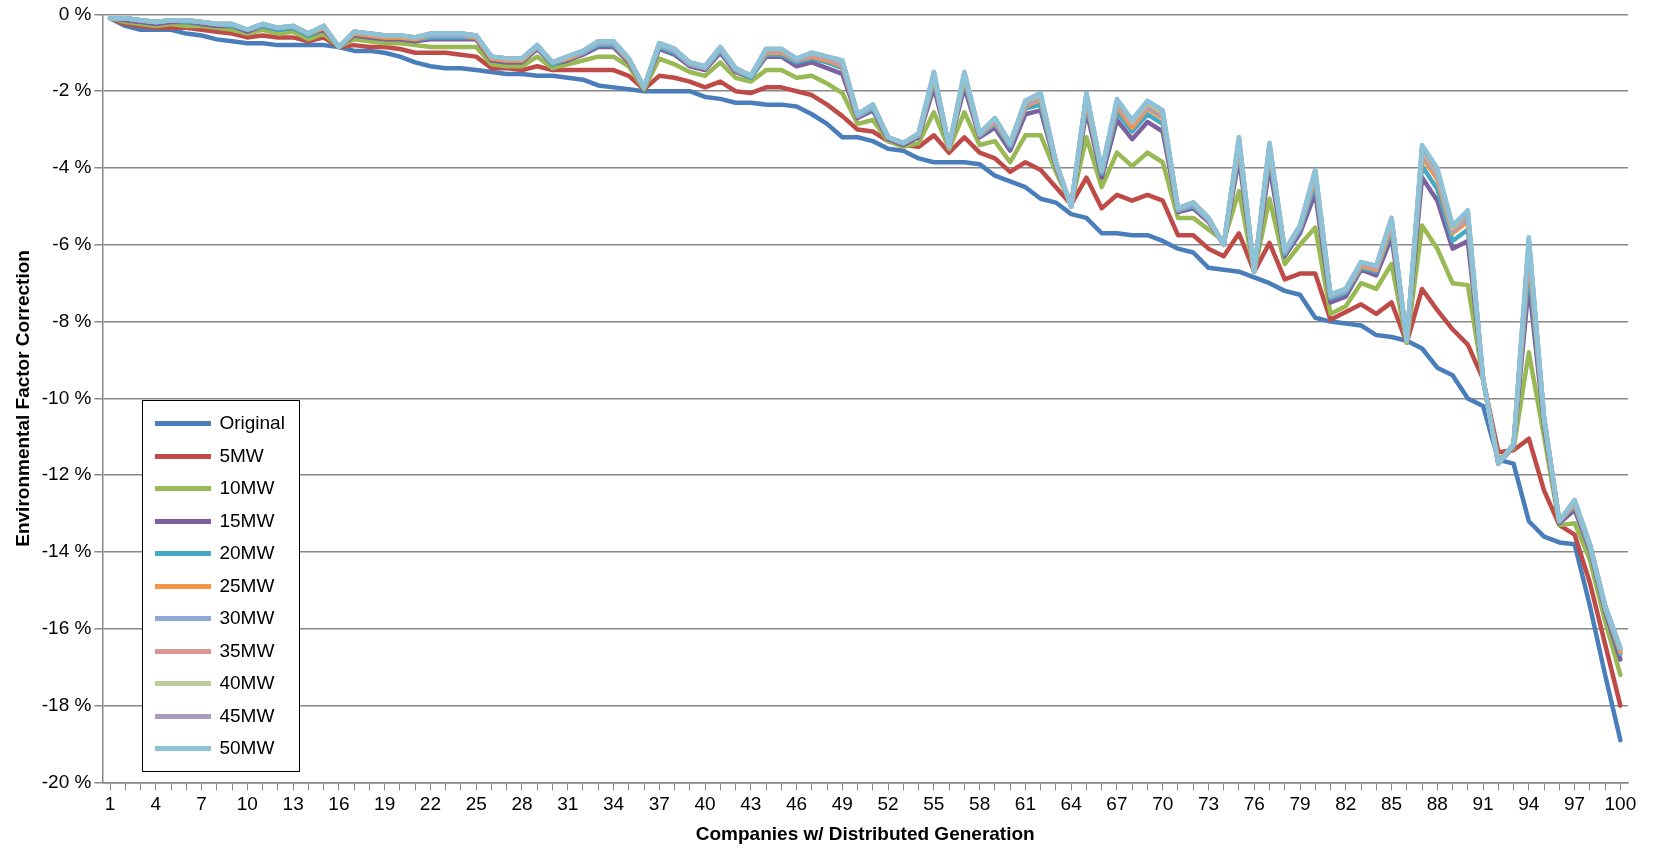  Describe the element at coordinates (659, 804) in the screenshot. I see `x-tick-label: 37` at that location.